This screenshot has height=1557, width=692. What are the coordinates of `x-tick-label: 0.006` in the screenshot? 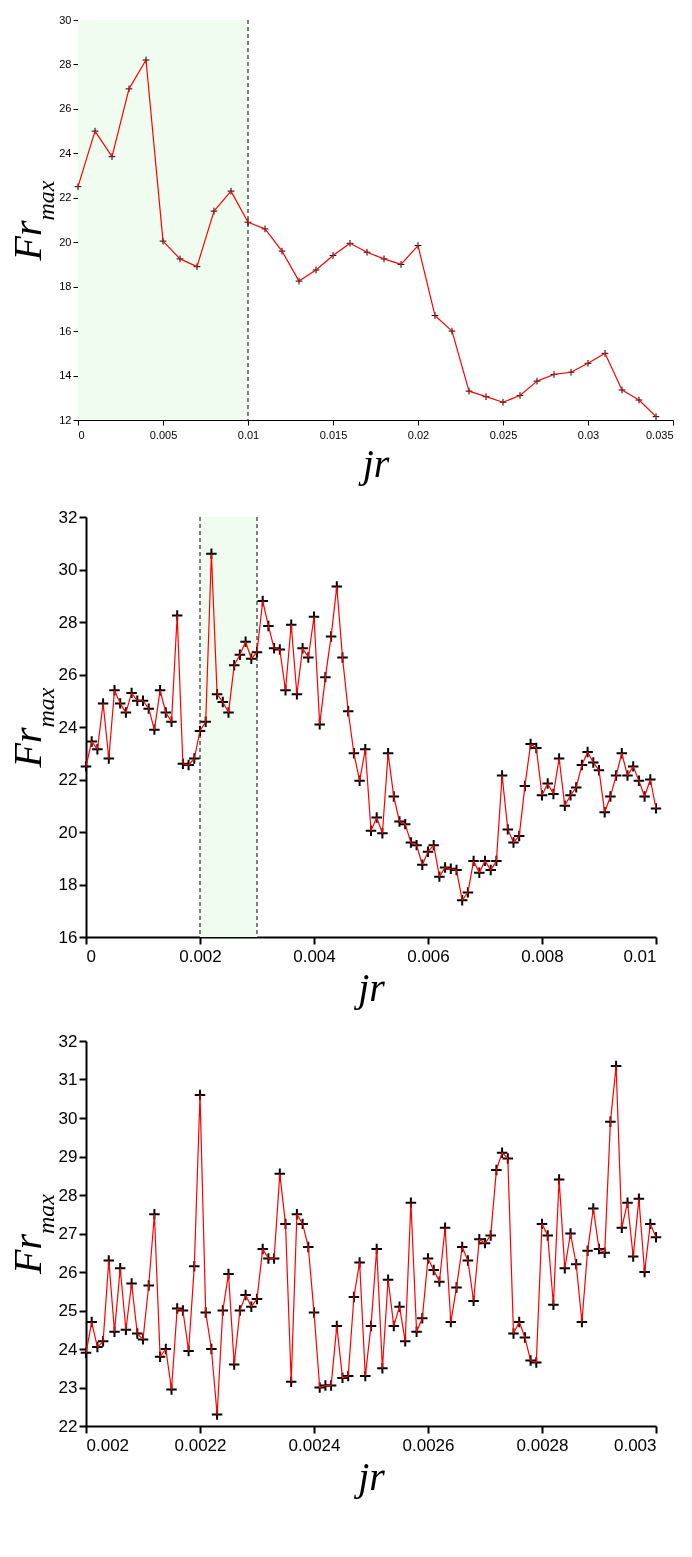 It's located at (428, 956).